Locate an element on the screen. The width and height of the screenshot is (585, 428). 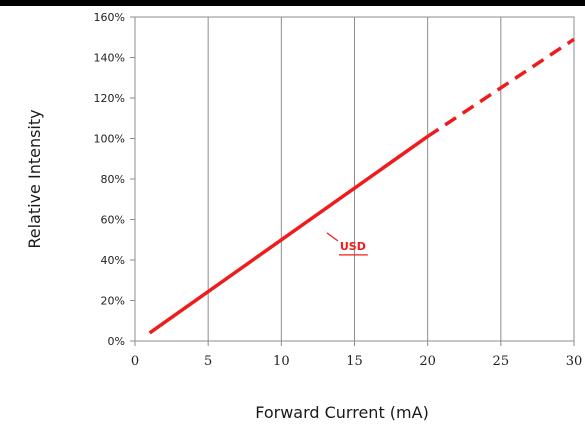
y-tick-label: 100% is located at coordinates (109, 139).